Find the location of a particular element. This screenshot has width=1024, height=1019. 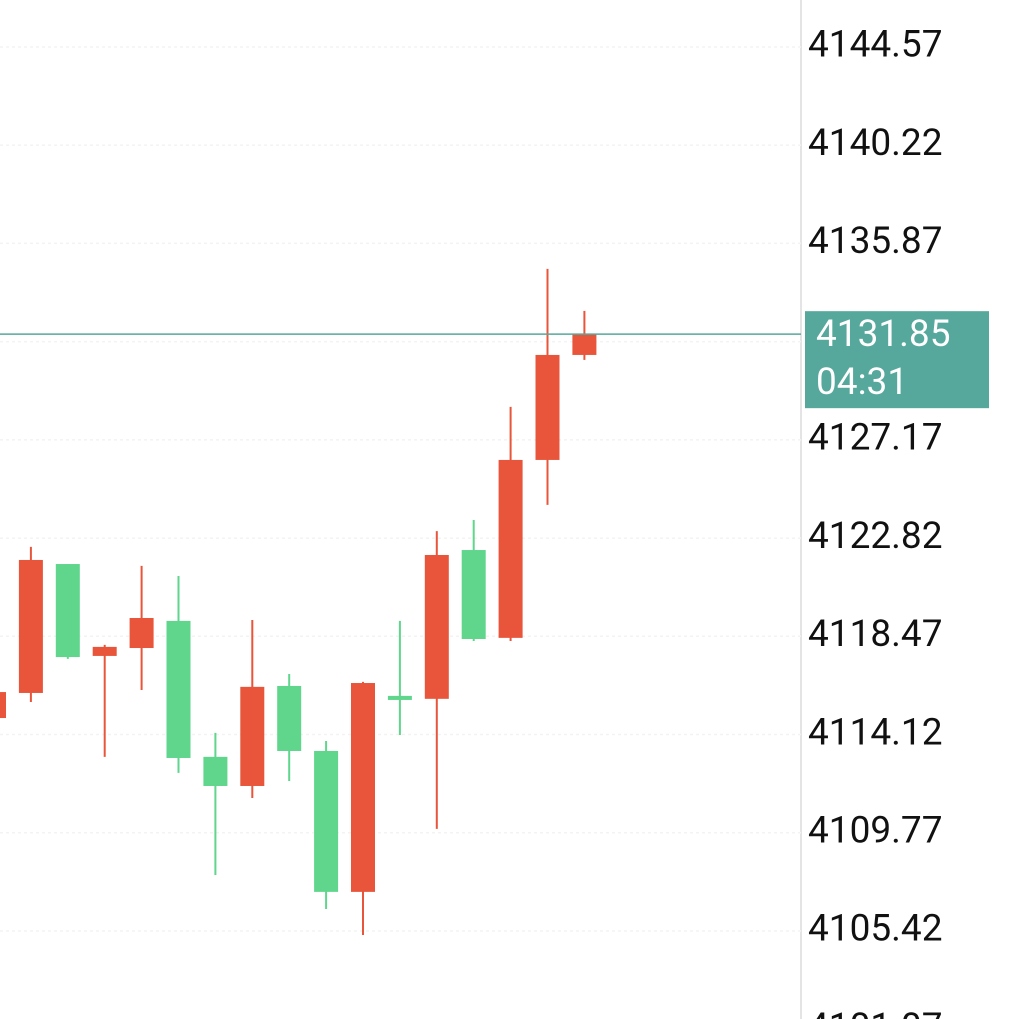

y-tick-label: 4105.42 is located at coordinates (875, 929).